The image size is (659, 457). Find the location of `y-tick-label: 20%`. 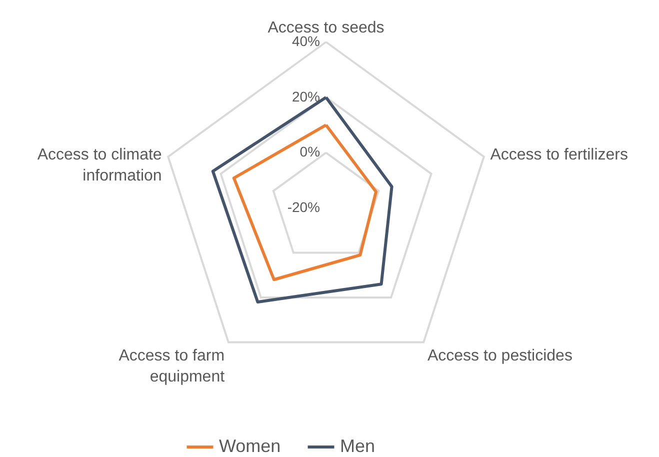

y-tick-label: 20% is located at coordinates (306, 96).